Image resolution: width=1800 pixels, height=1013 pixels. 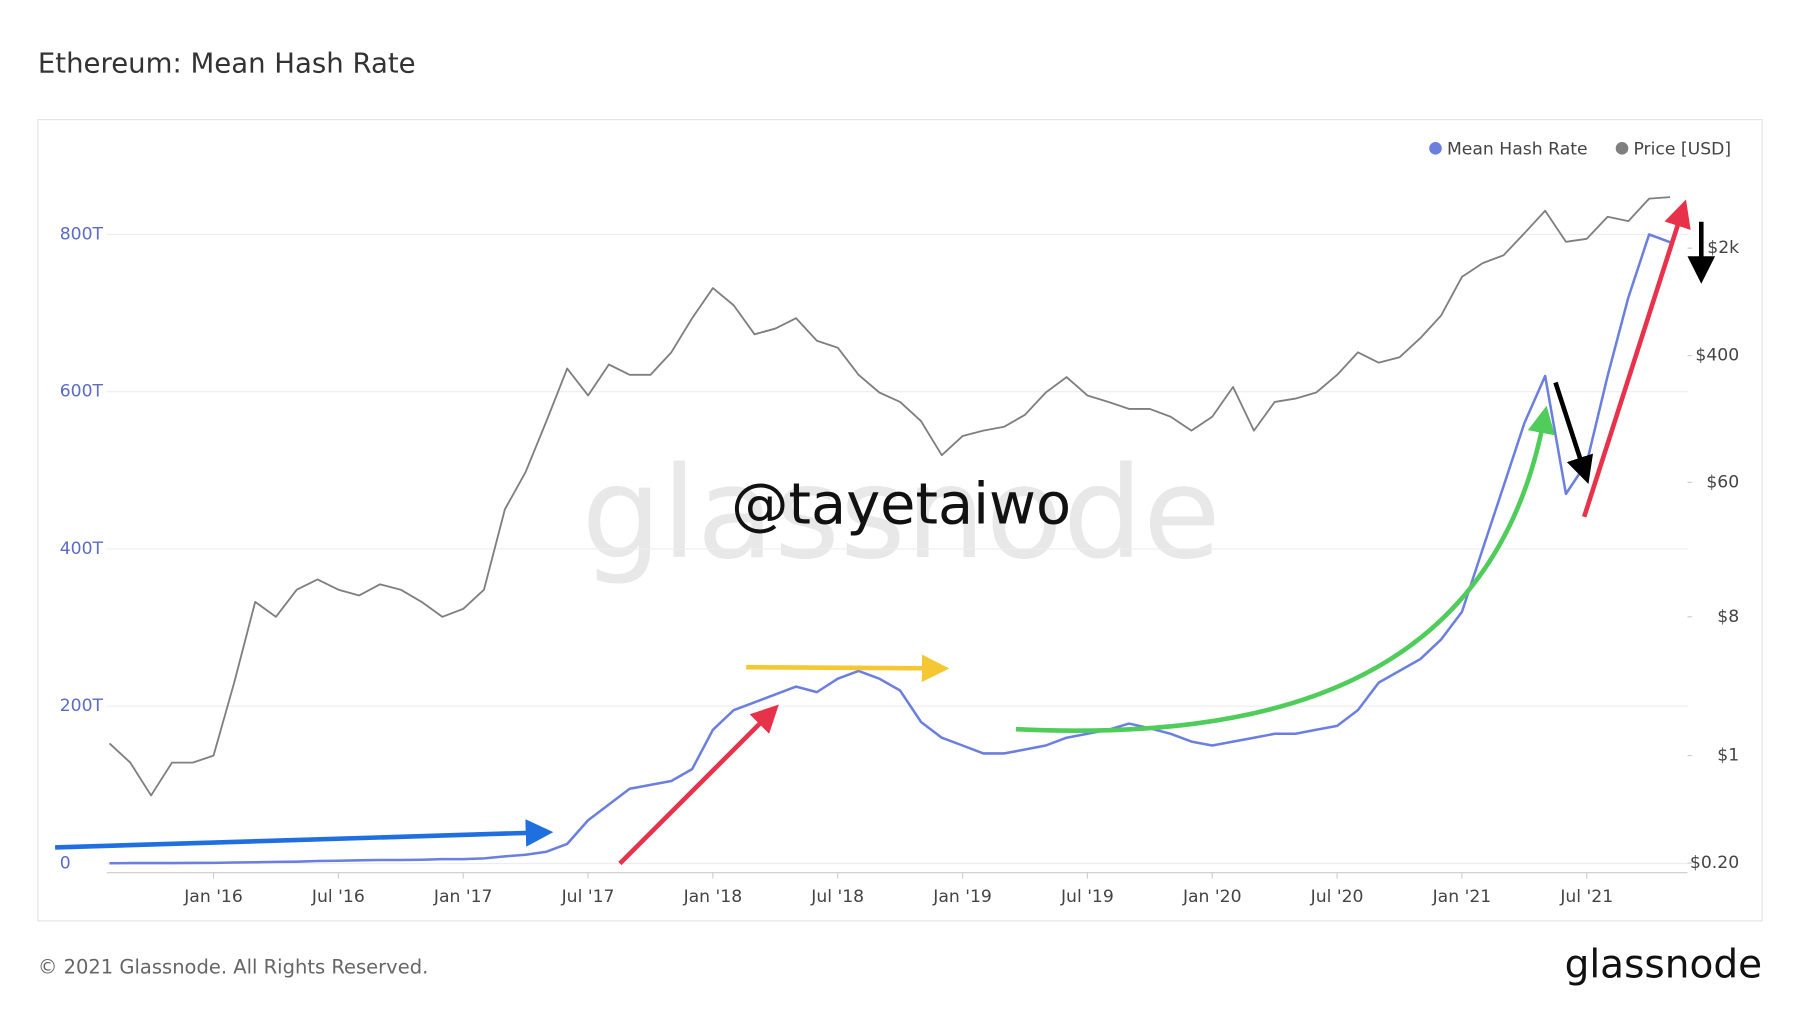 What do you see at coordinates (1722, 482) in the screenshot?
I see `y2-tick-label: $60` at bounding box center [1722, 482].